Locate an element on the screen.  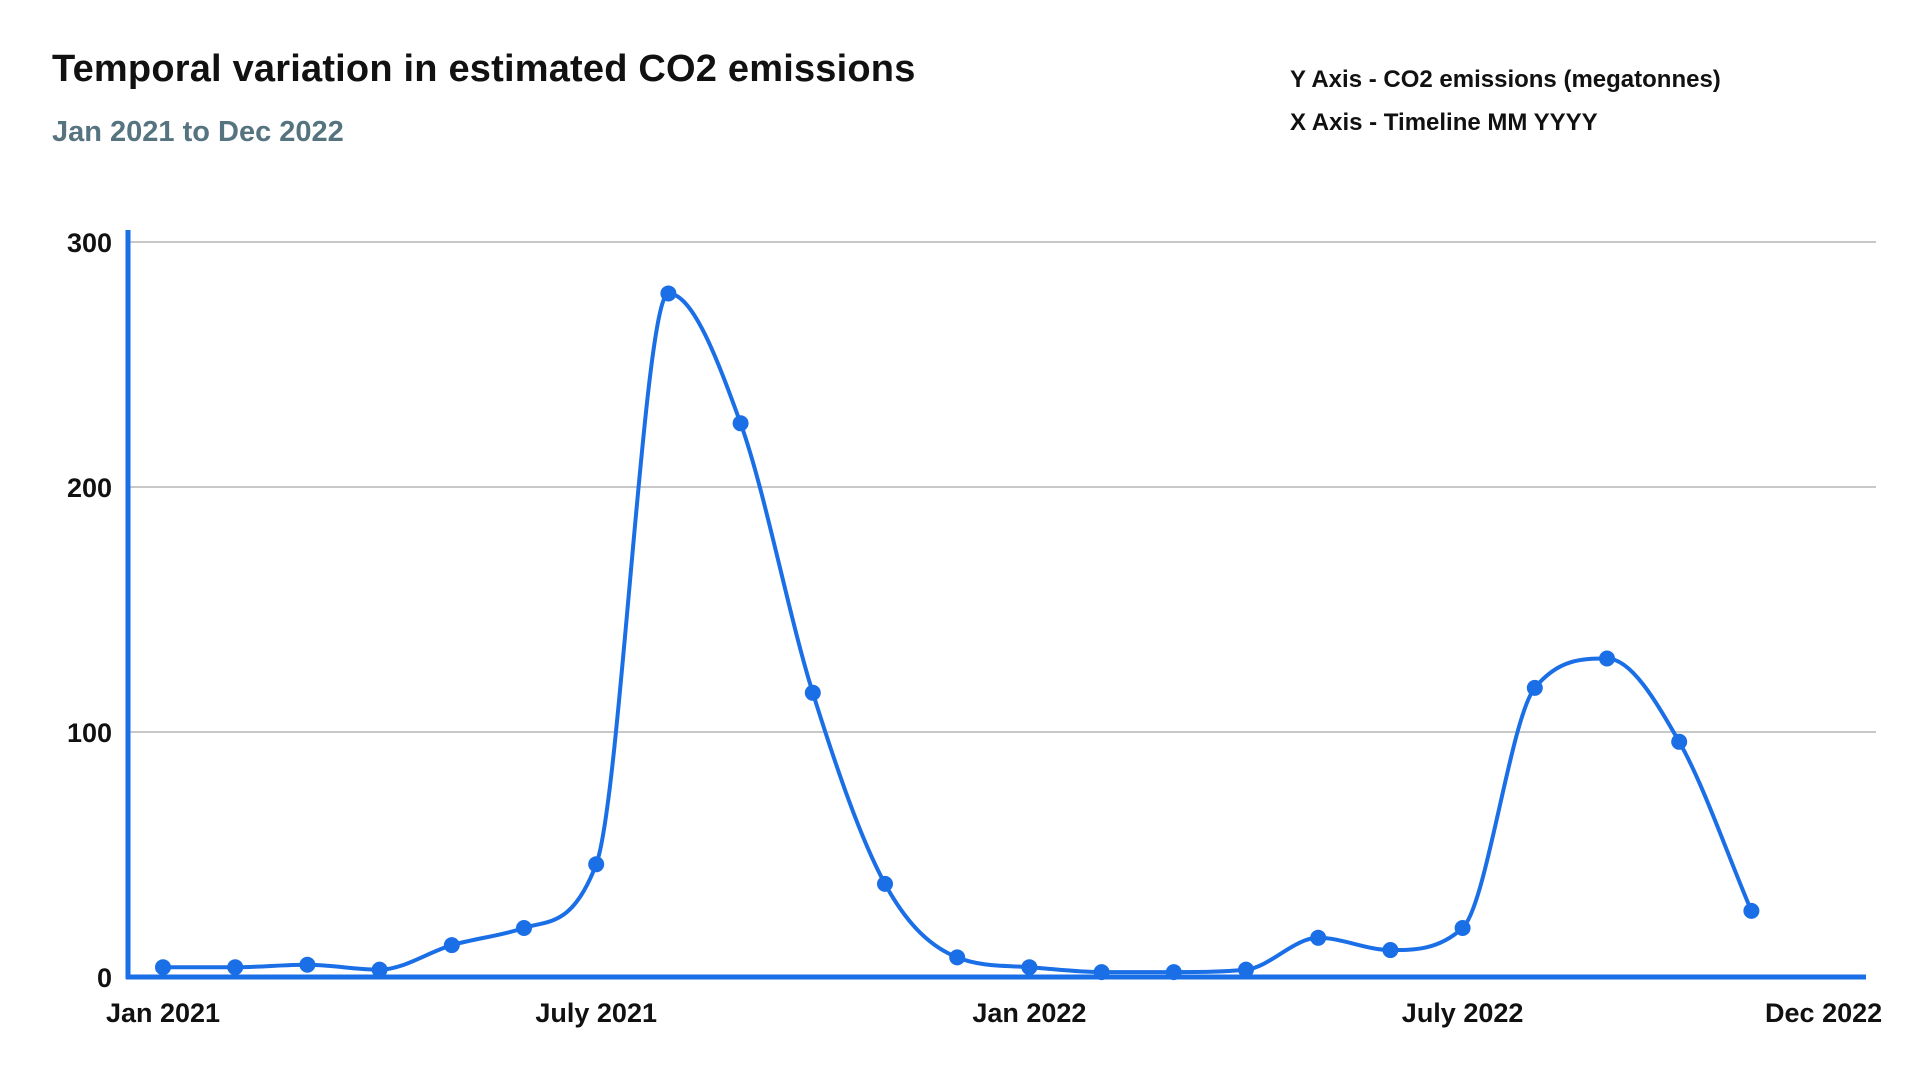
data-point-jul-2021 is located at coordinates (596, 864).